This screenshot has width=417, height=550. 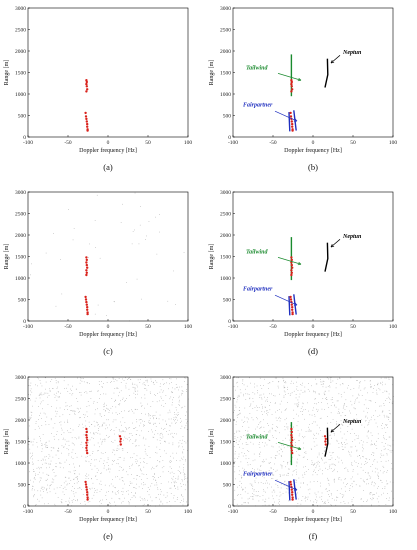 I want to click on panel-label: (f), so click(x=313, y=536).